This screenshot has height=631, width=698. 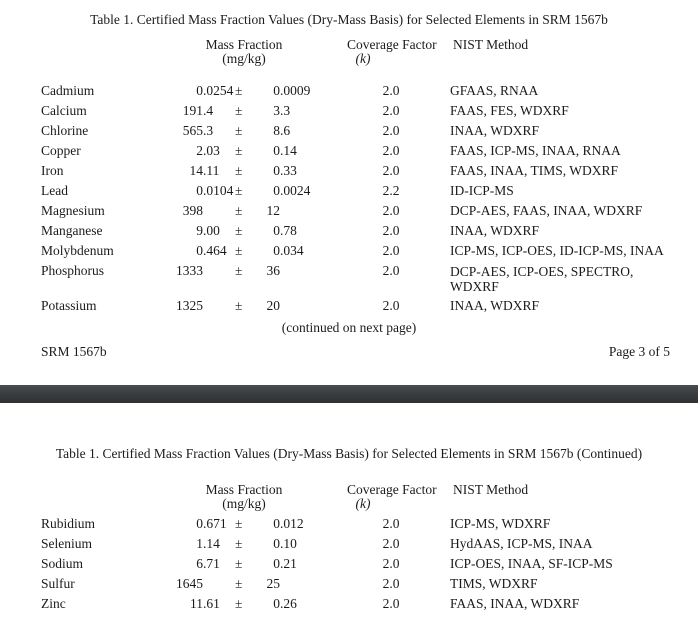 I want to click on uncertainty-decimal: .0009, so click(x=295, y=90).